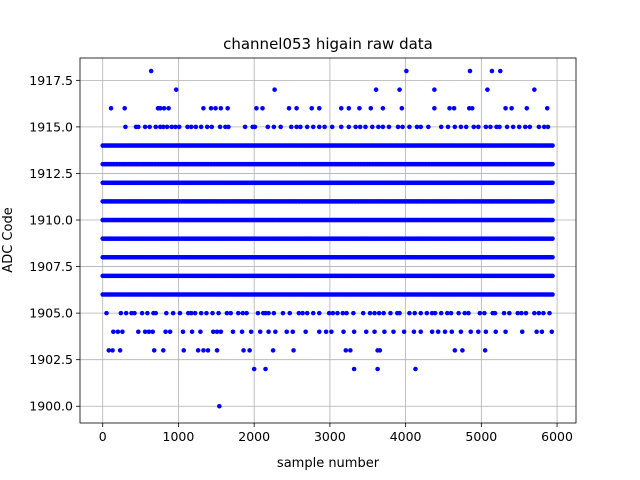 Image resolution: width=640 pixels, height=480 pixels. What do you see at coordinates (254, 436) in the screenshot?
I see `x-tick-label: 2000` at bounding box center [254, 436].